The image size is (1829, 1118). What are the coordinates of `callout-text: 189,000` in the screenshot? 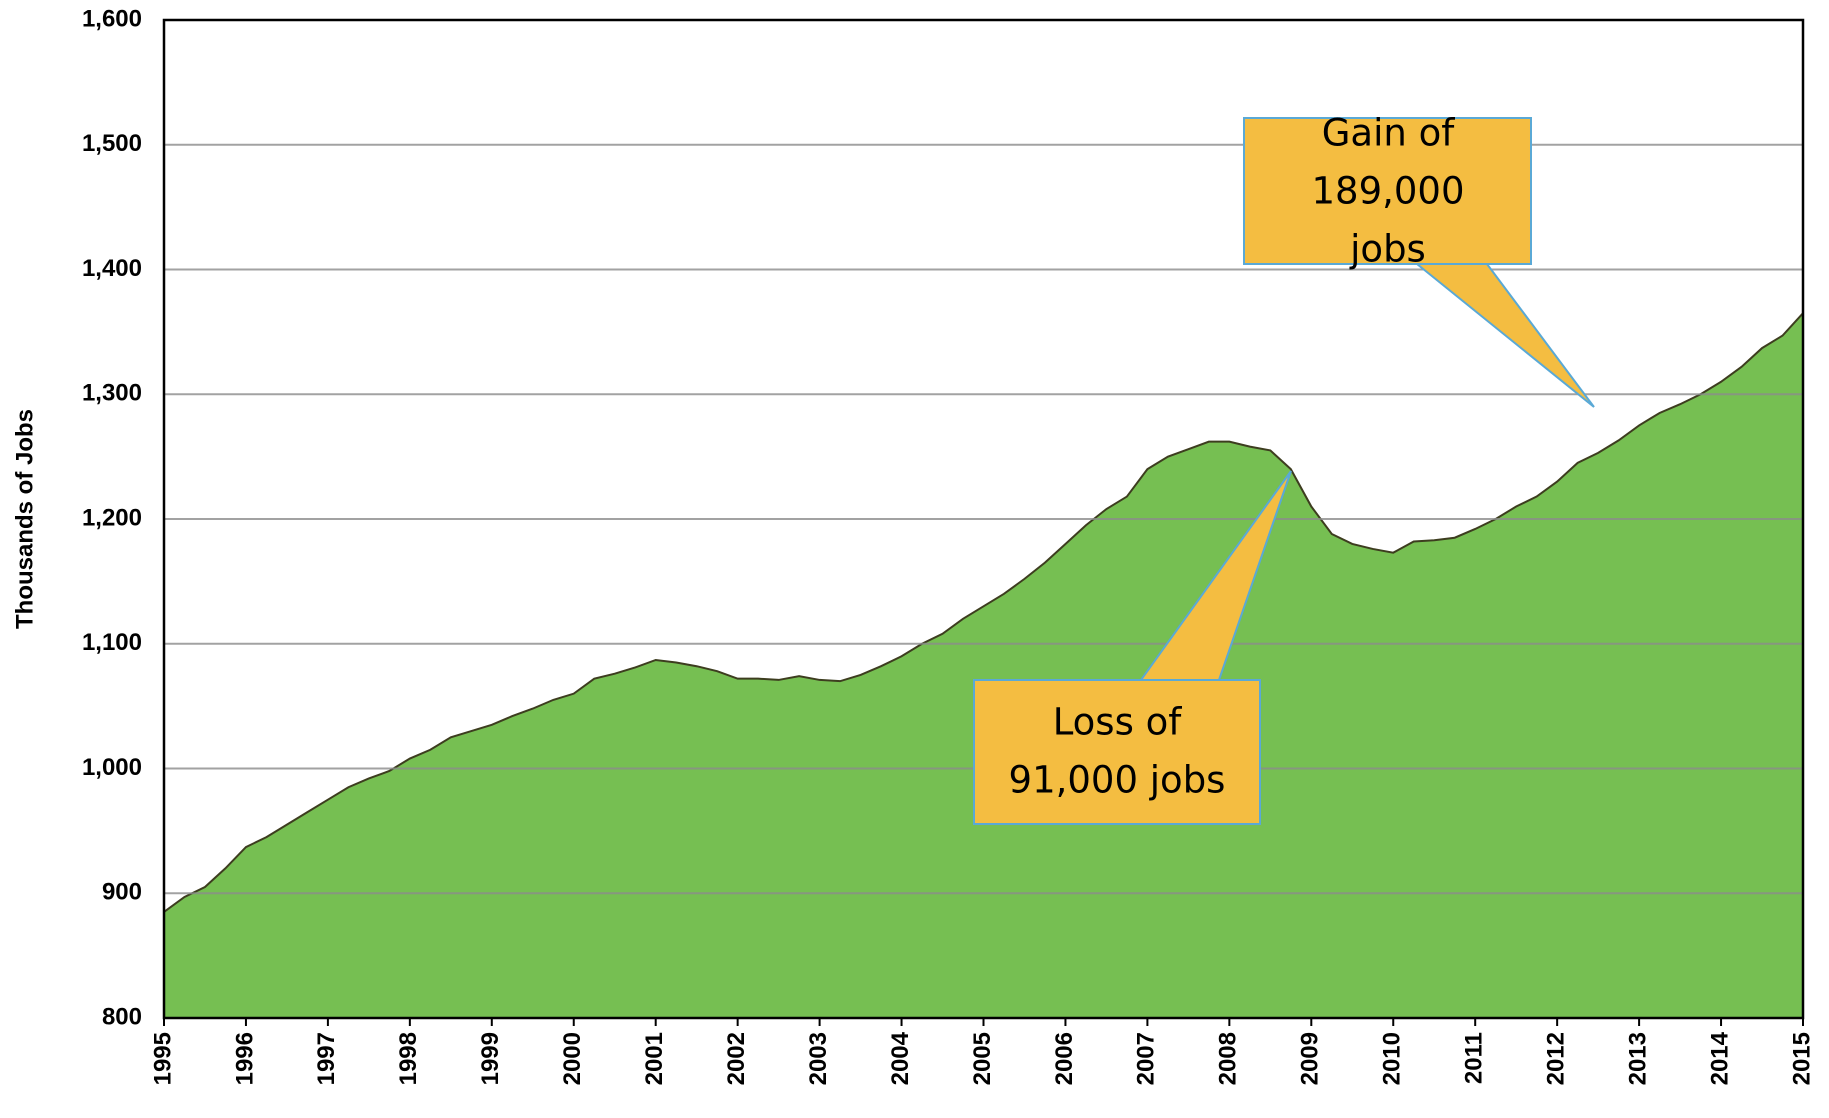 It's located at (1387, 191).